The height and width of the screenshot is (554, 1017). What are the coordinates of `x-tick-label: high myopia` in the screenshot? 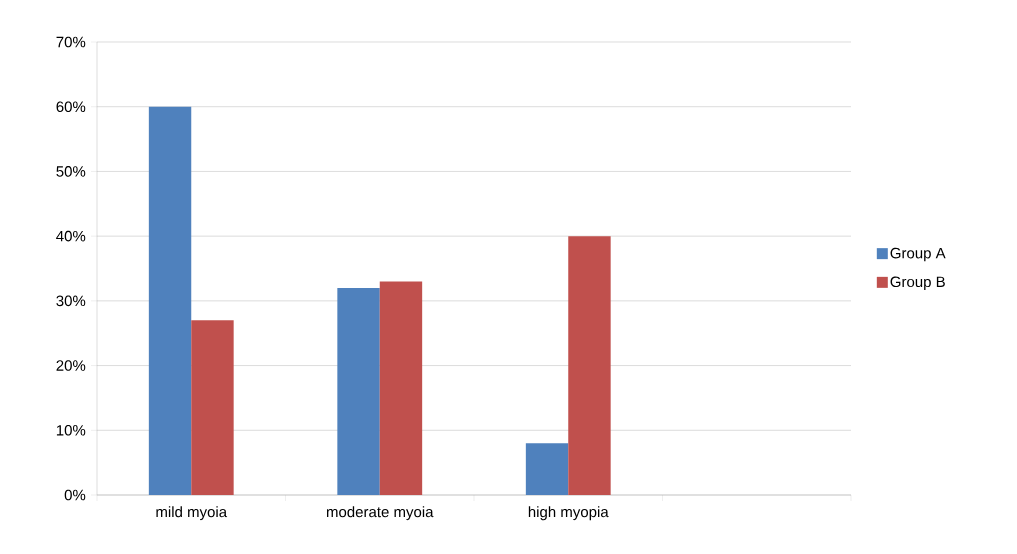 It's located at (568, 513).